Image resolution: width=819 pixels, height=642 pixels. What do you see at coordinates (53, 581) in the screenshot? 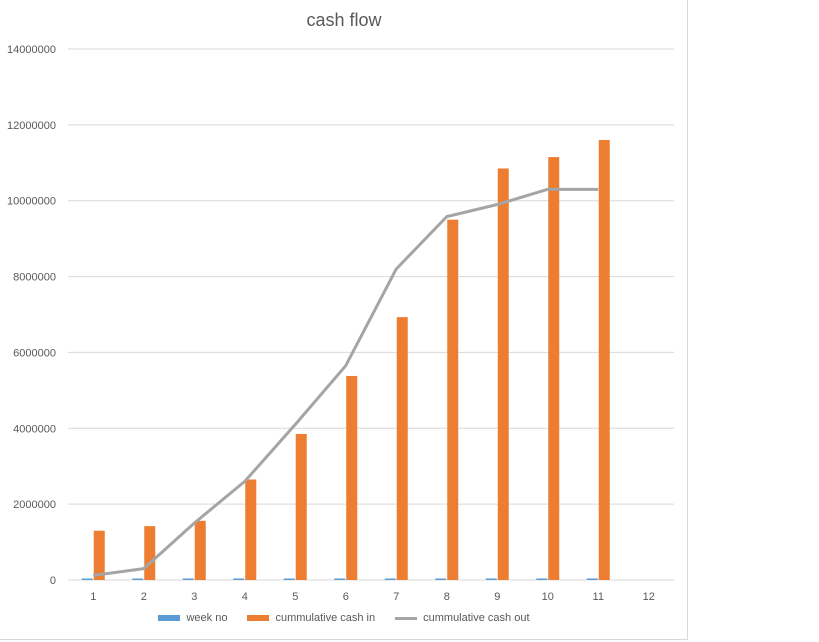
I see `y-tick-label: 0` at bounding box center [53, 581].